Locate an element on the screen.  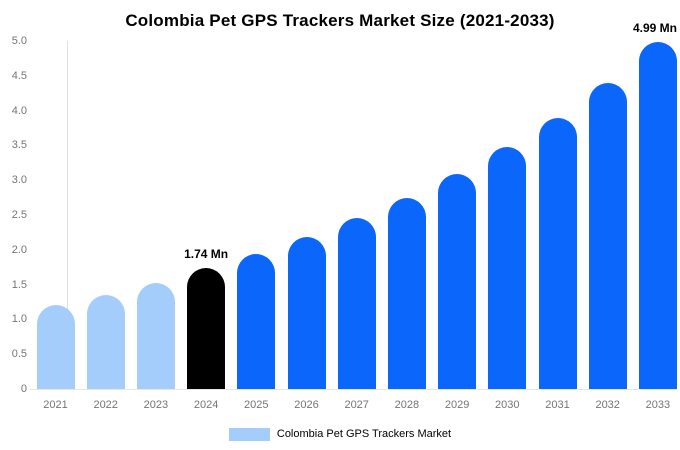
y-axis-tick-label: 2.0 is located at coordinates (19, 249).